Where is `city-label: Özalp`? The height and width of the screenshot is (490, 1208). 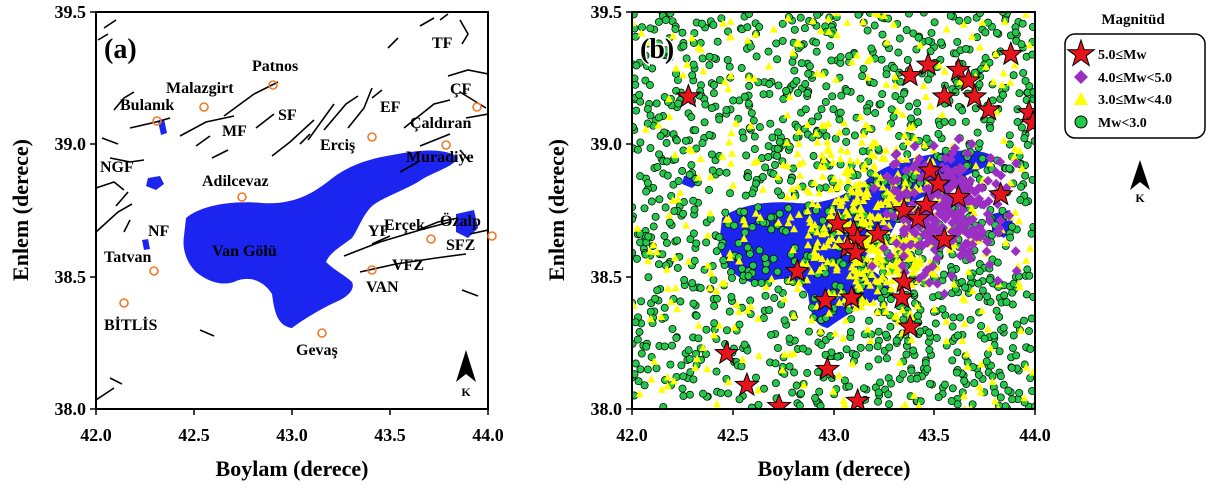
city-label: Özalp is located at coordinates (460, 221).